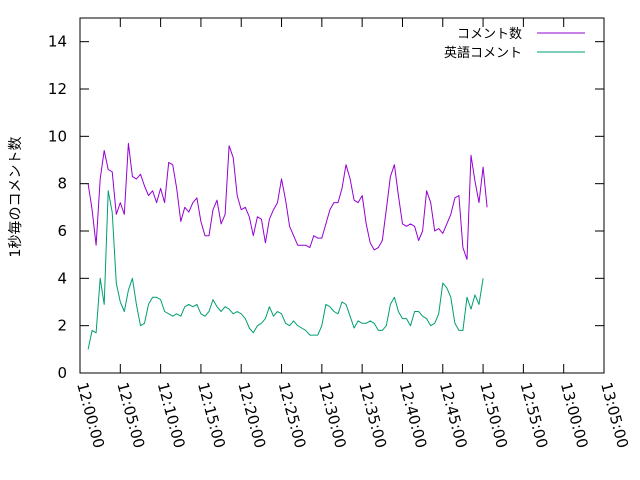 This screenshot has height=480, width=640. I want to click on x-tick-label: 12:50:00, so click(493, 415).